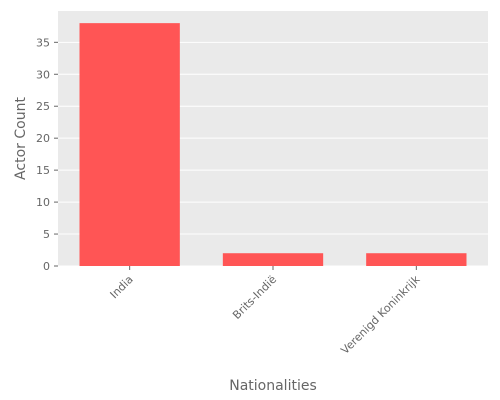 This screenshot has height=400, width=500. What do you see at coordinates (43, 74) in the screenshot?
I see `y-tick-label: 30` at bounding box center [43, 74].